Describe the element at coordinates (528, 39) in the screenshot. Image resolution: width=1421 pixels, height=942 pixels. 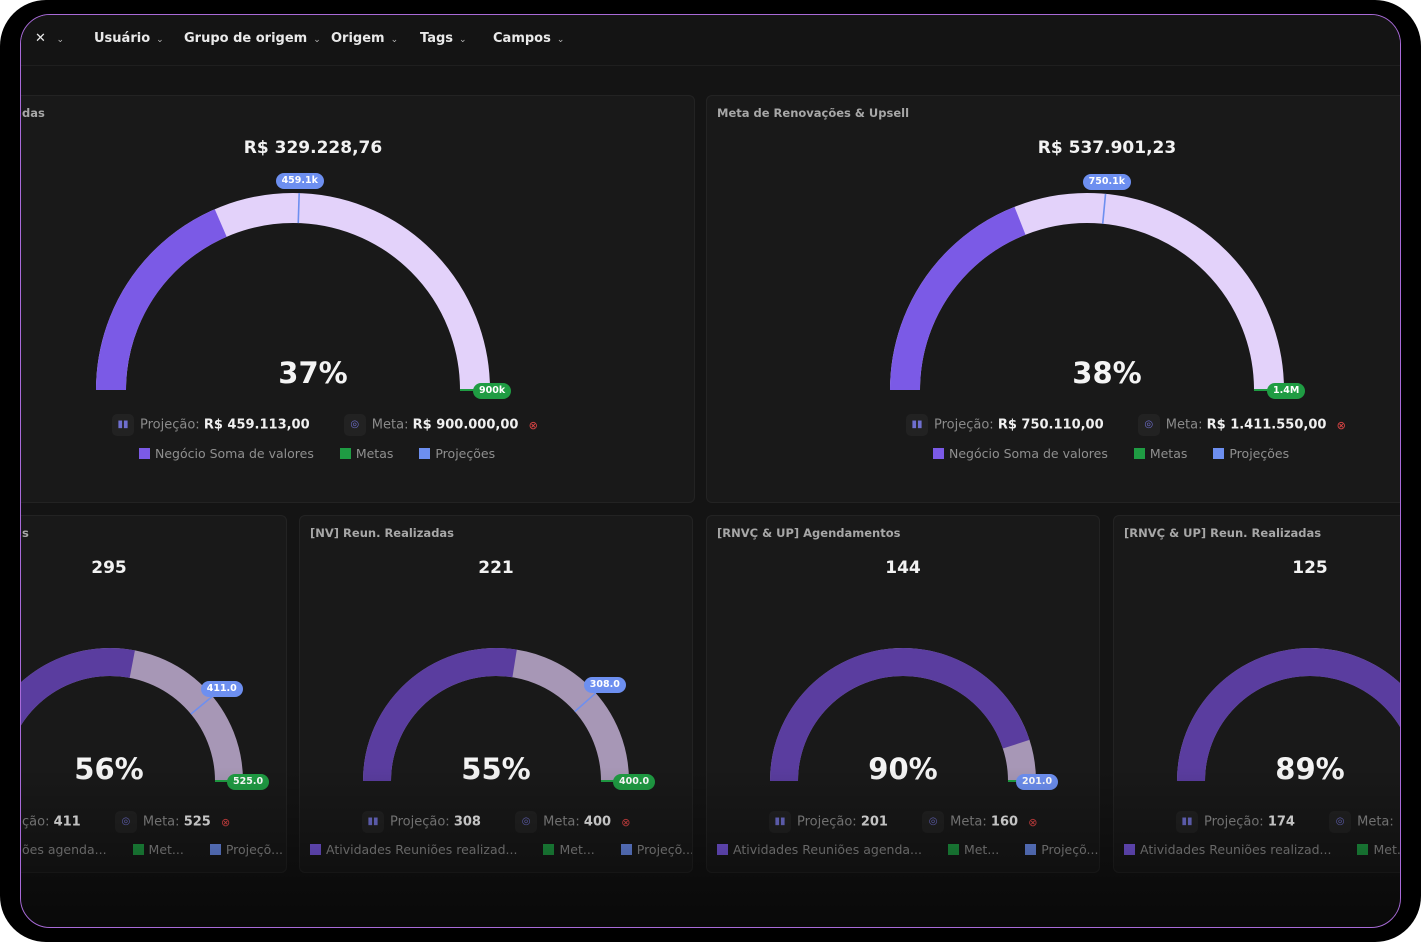
I see `filter-campos: Campos ⌄` at that location.